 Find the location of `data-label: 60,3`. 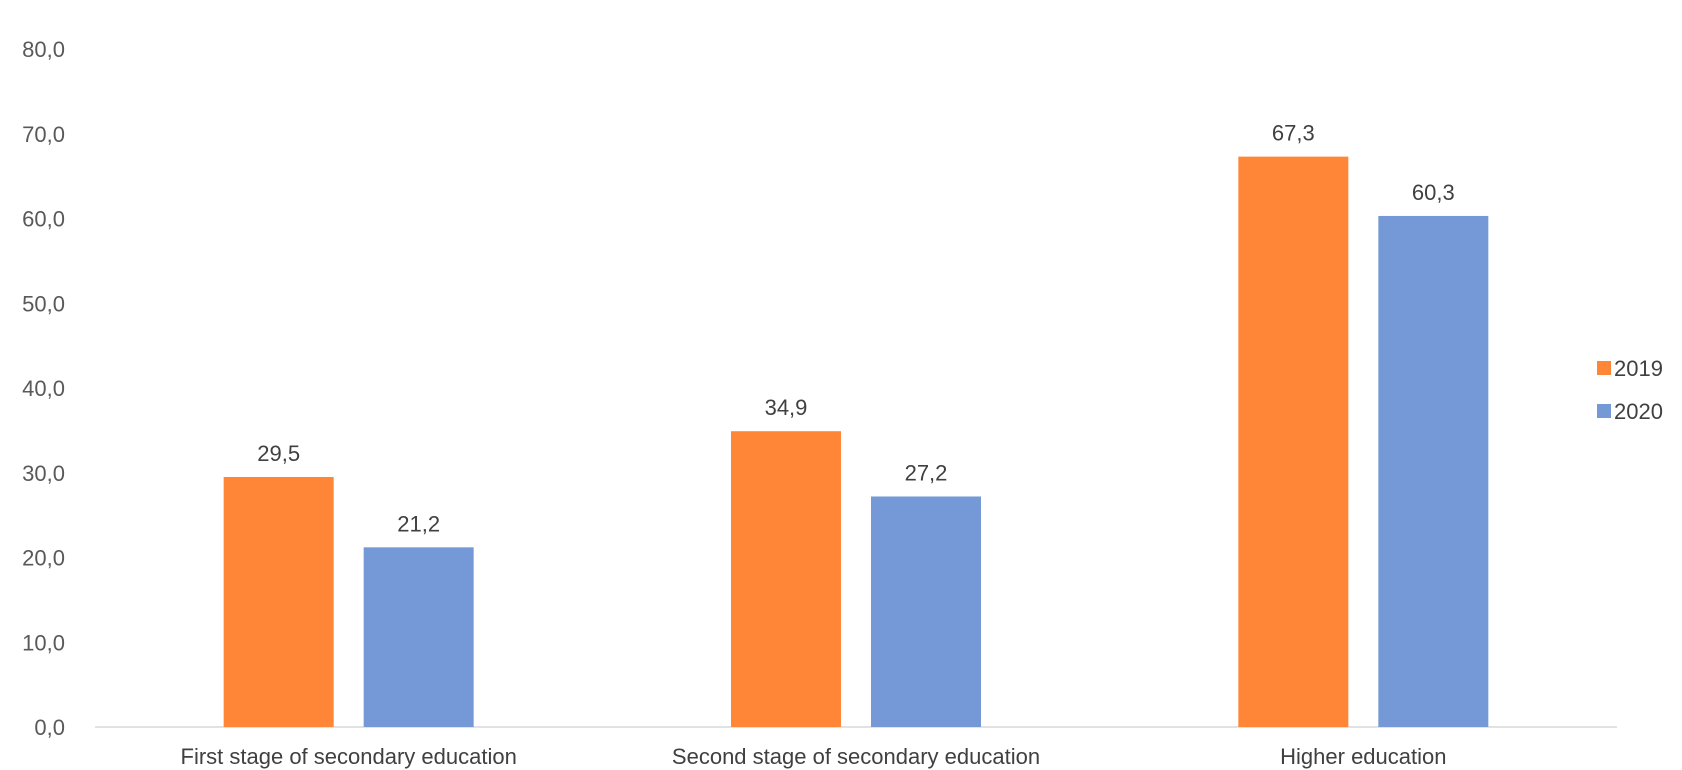

data-label: 60,3 is located at coordinates (1433, 192).